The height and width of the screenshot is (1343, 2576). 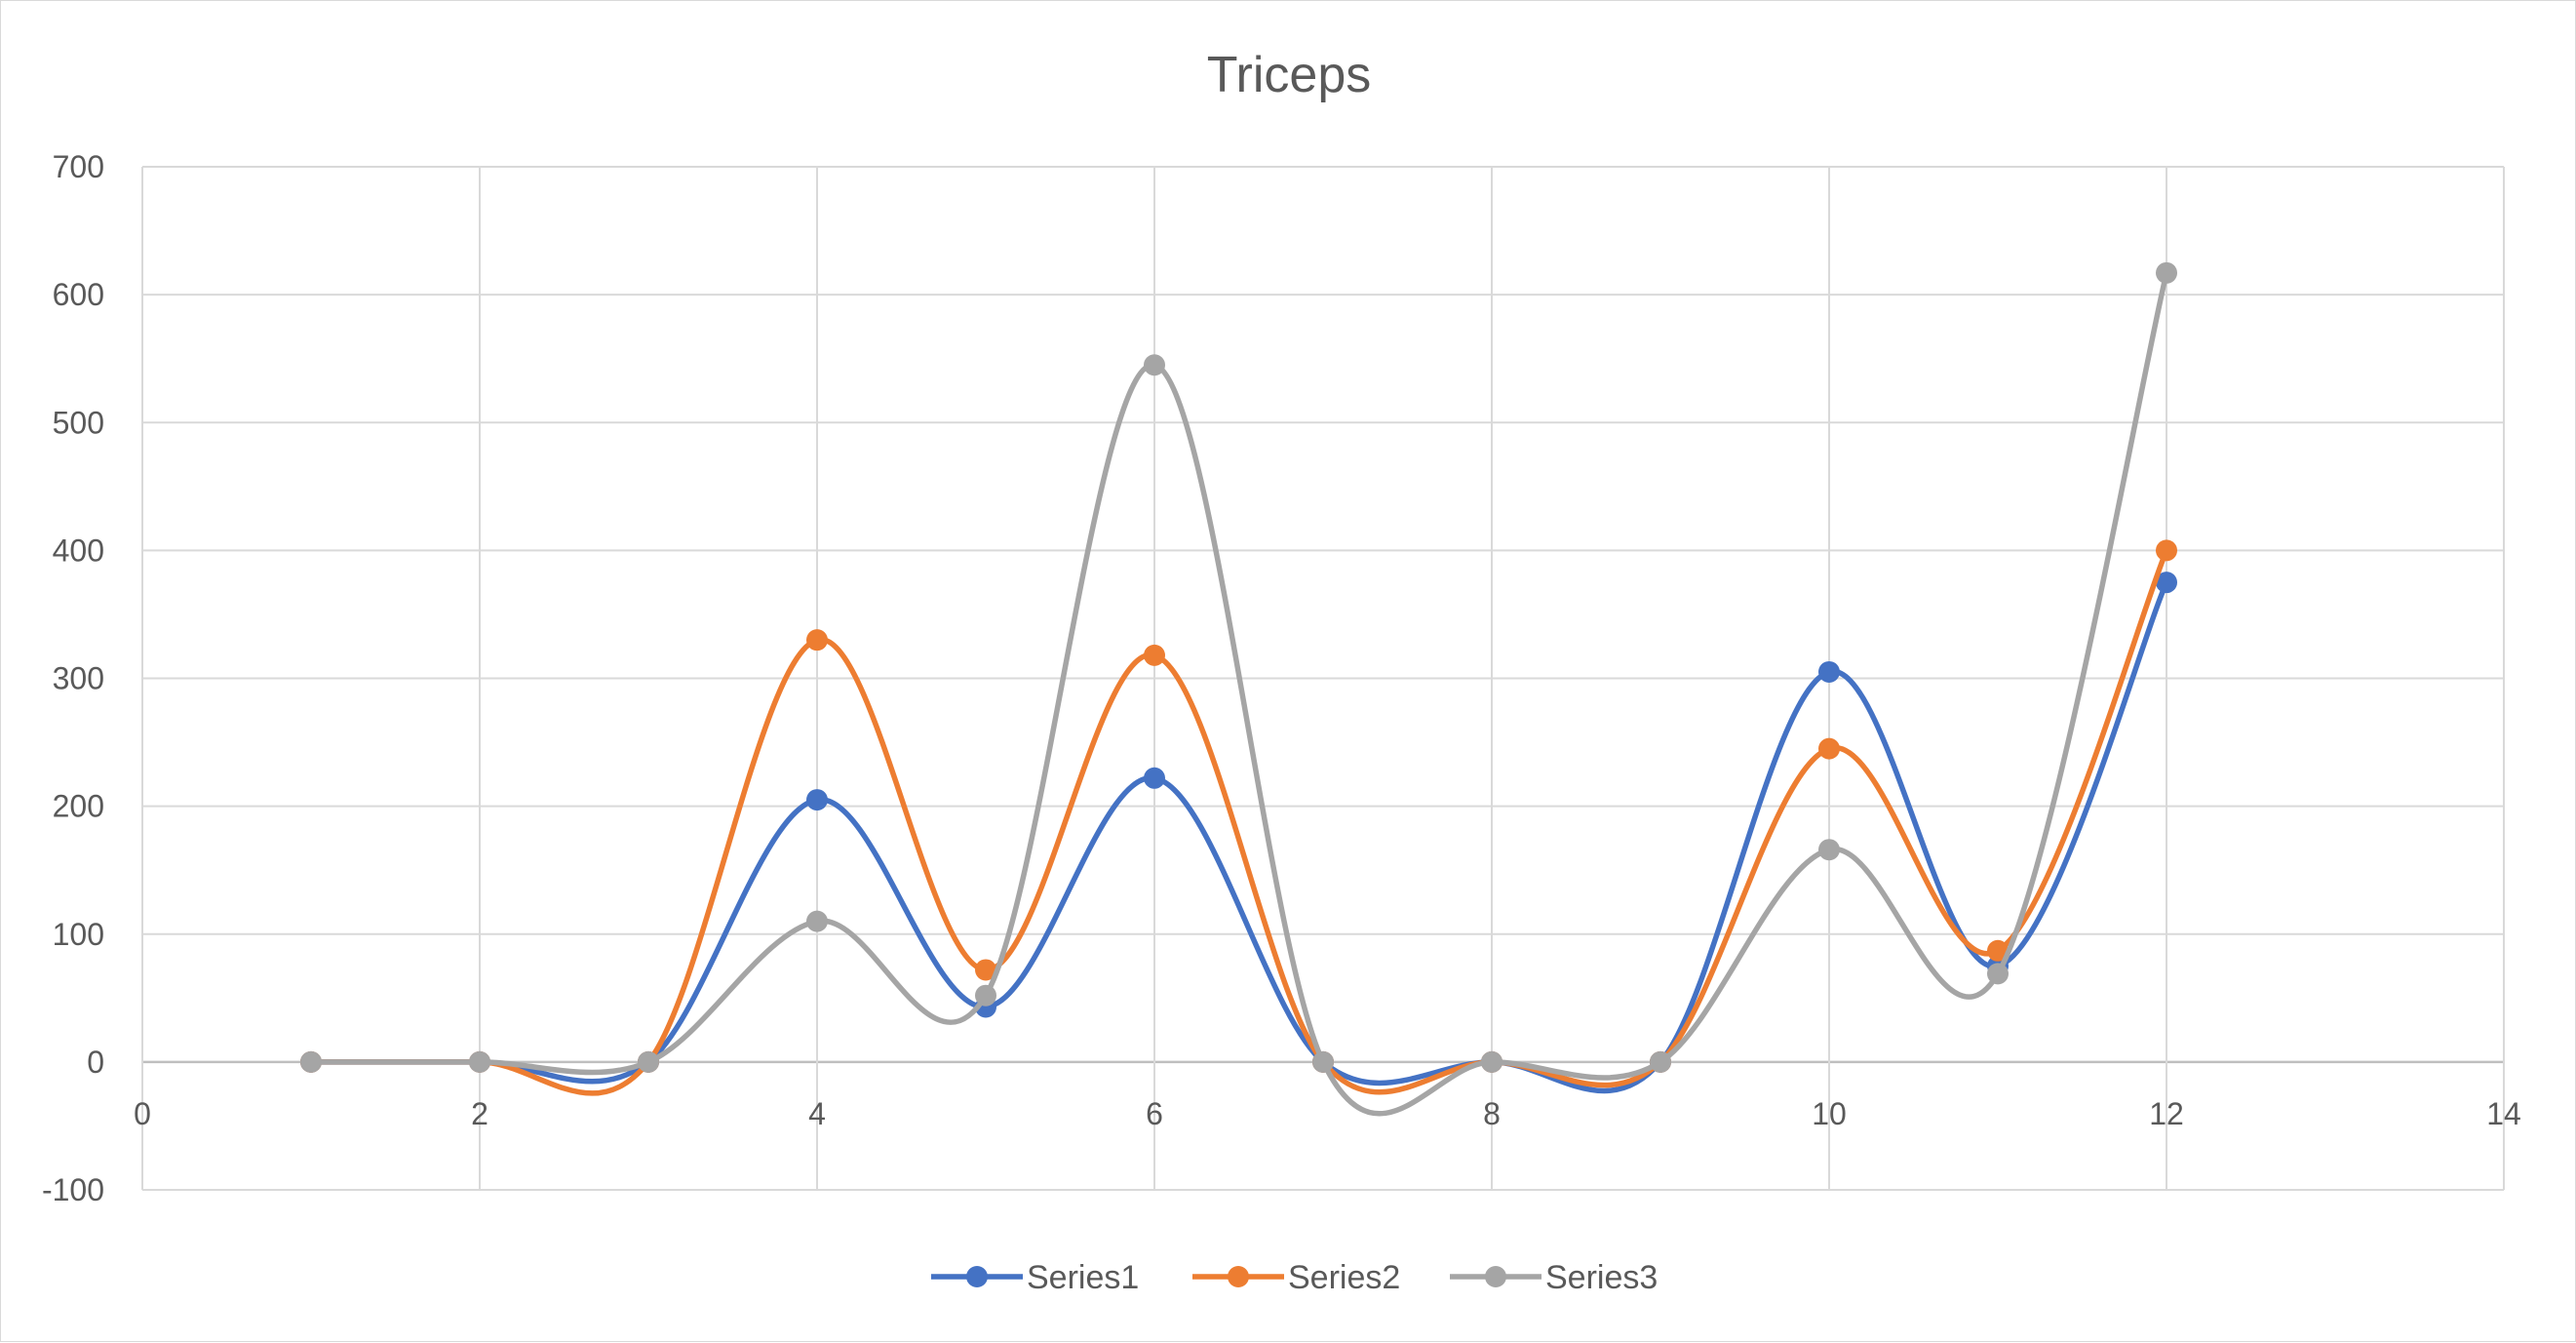 I want to click on legend-label: Series1, so click(x=1083, y=1277).